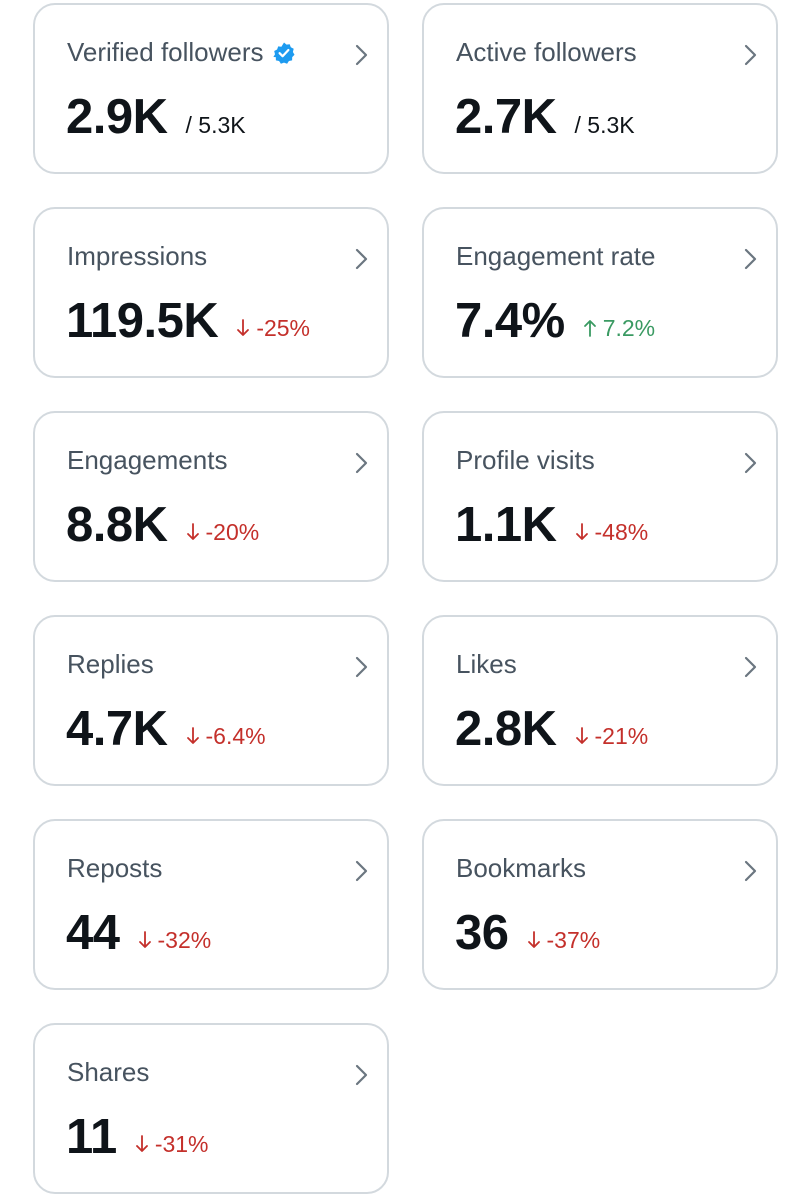 The image size is (811, 1200). I want to click on card-title-label: Shares, so click(108, 1072).